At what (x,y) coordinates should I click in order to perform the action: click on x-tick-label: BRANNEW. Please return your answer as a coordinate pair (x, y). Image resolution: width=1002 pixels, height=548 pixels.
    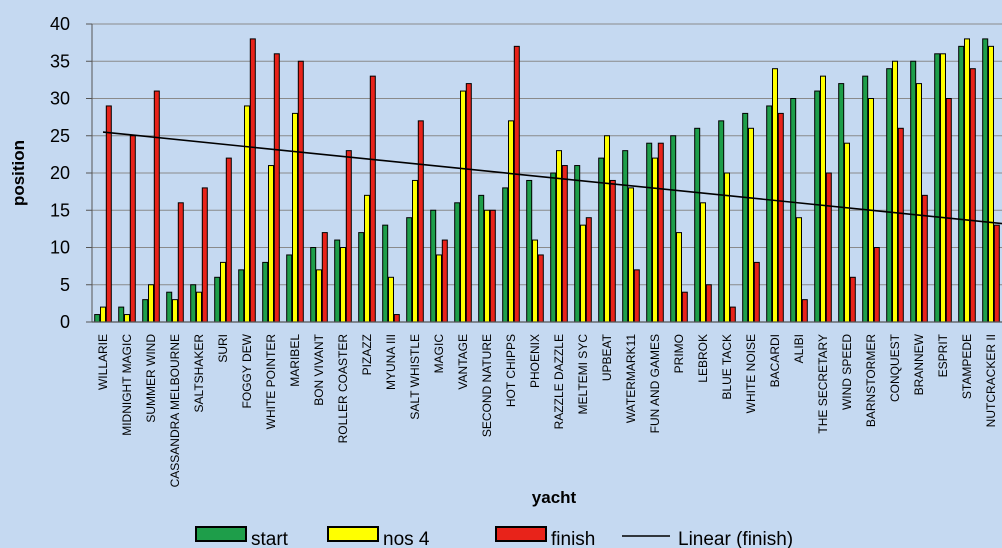
    Looking at the image, I should click on (919, 364).